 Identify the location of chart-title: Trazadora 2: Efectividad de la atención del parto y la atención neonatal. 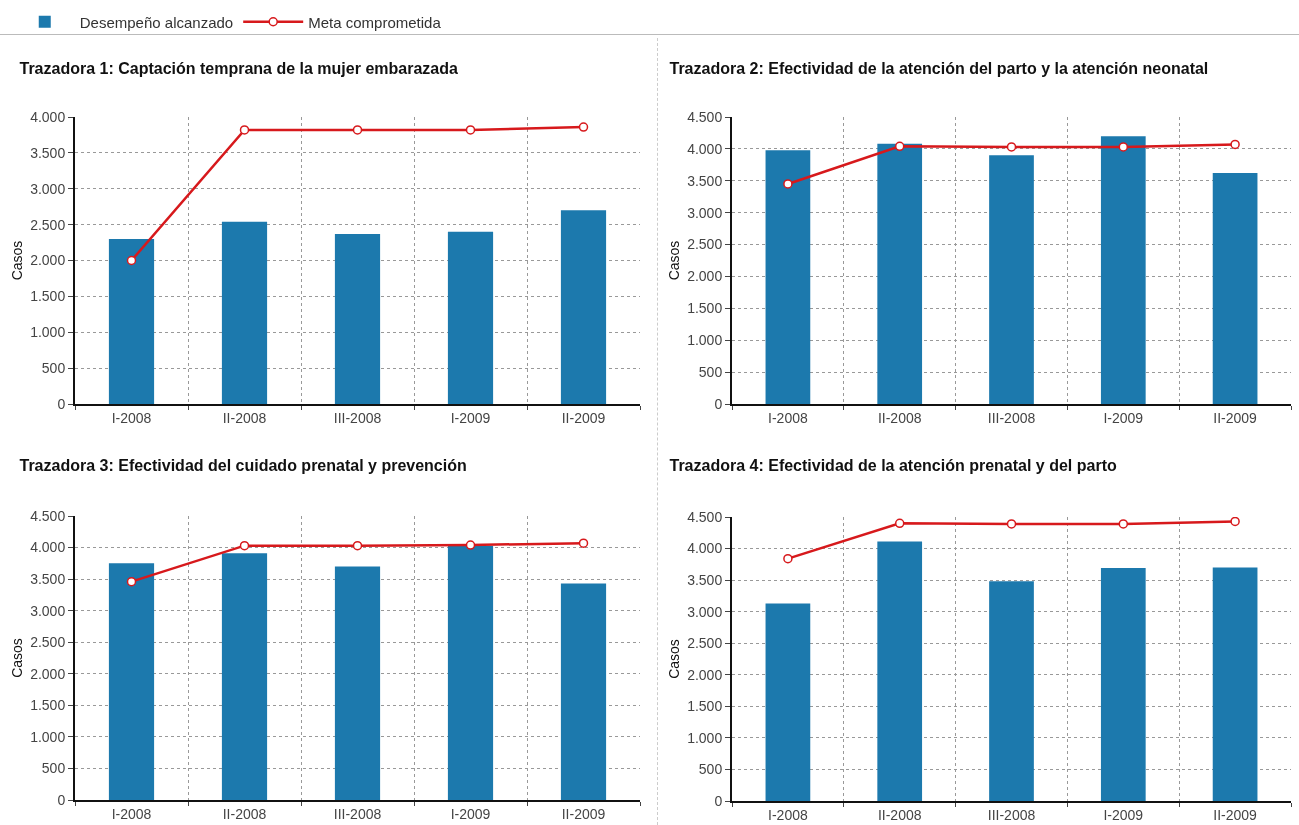
(939, 68).